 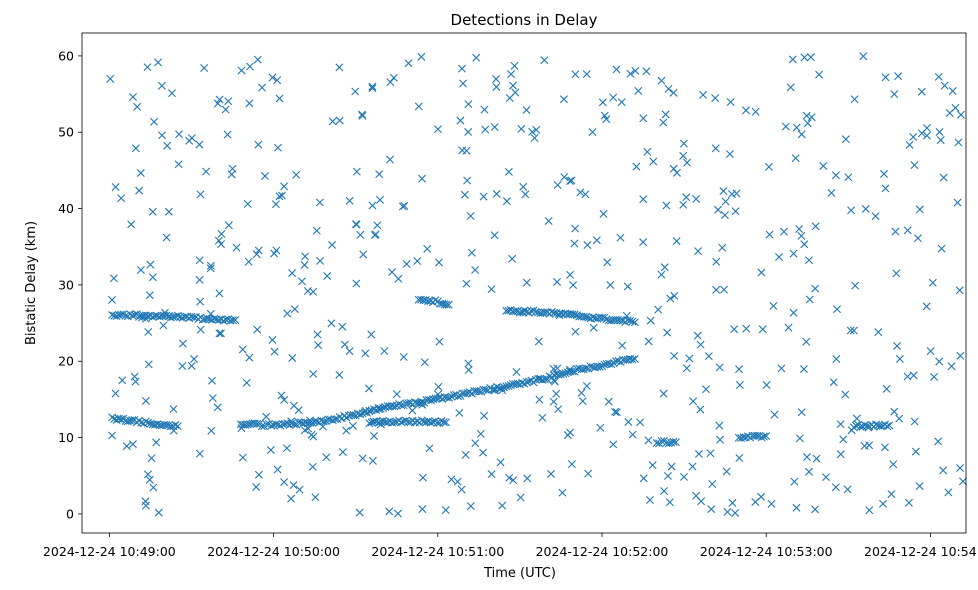 I want to click on y-axis-ticks: 0 10 20 30 40 50 60, so click(x=70, y=284).